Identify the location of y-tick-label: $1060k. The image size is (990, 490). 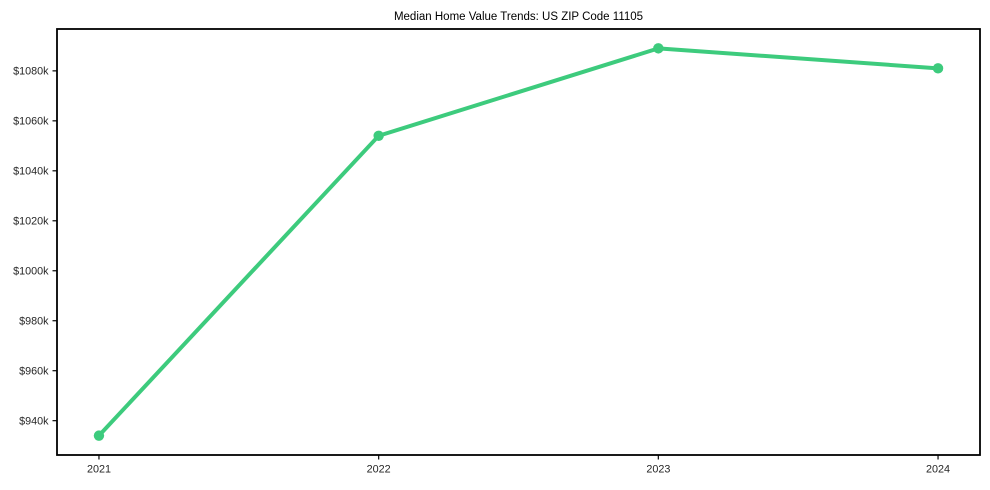
(31, 122).